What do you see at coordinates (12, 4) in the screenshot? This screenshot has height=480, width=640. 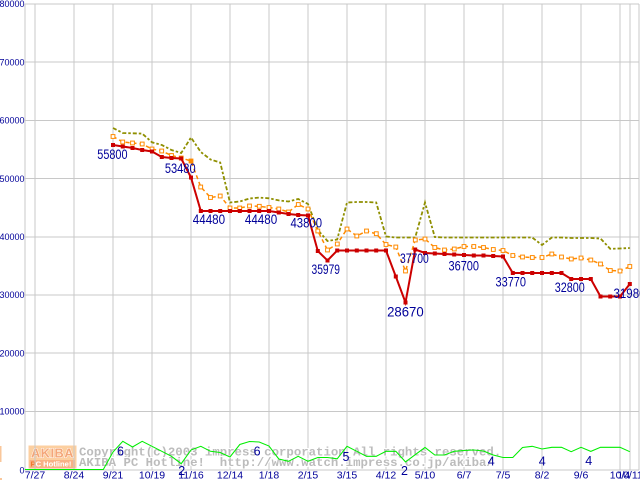 I see `svg-text: 80000` at bounding box center [12, 4].